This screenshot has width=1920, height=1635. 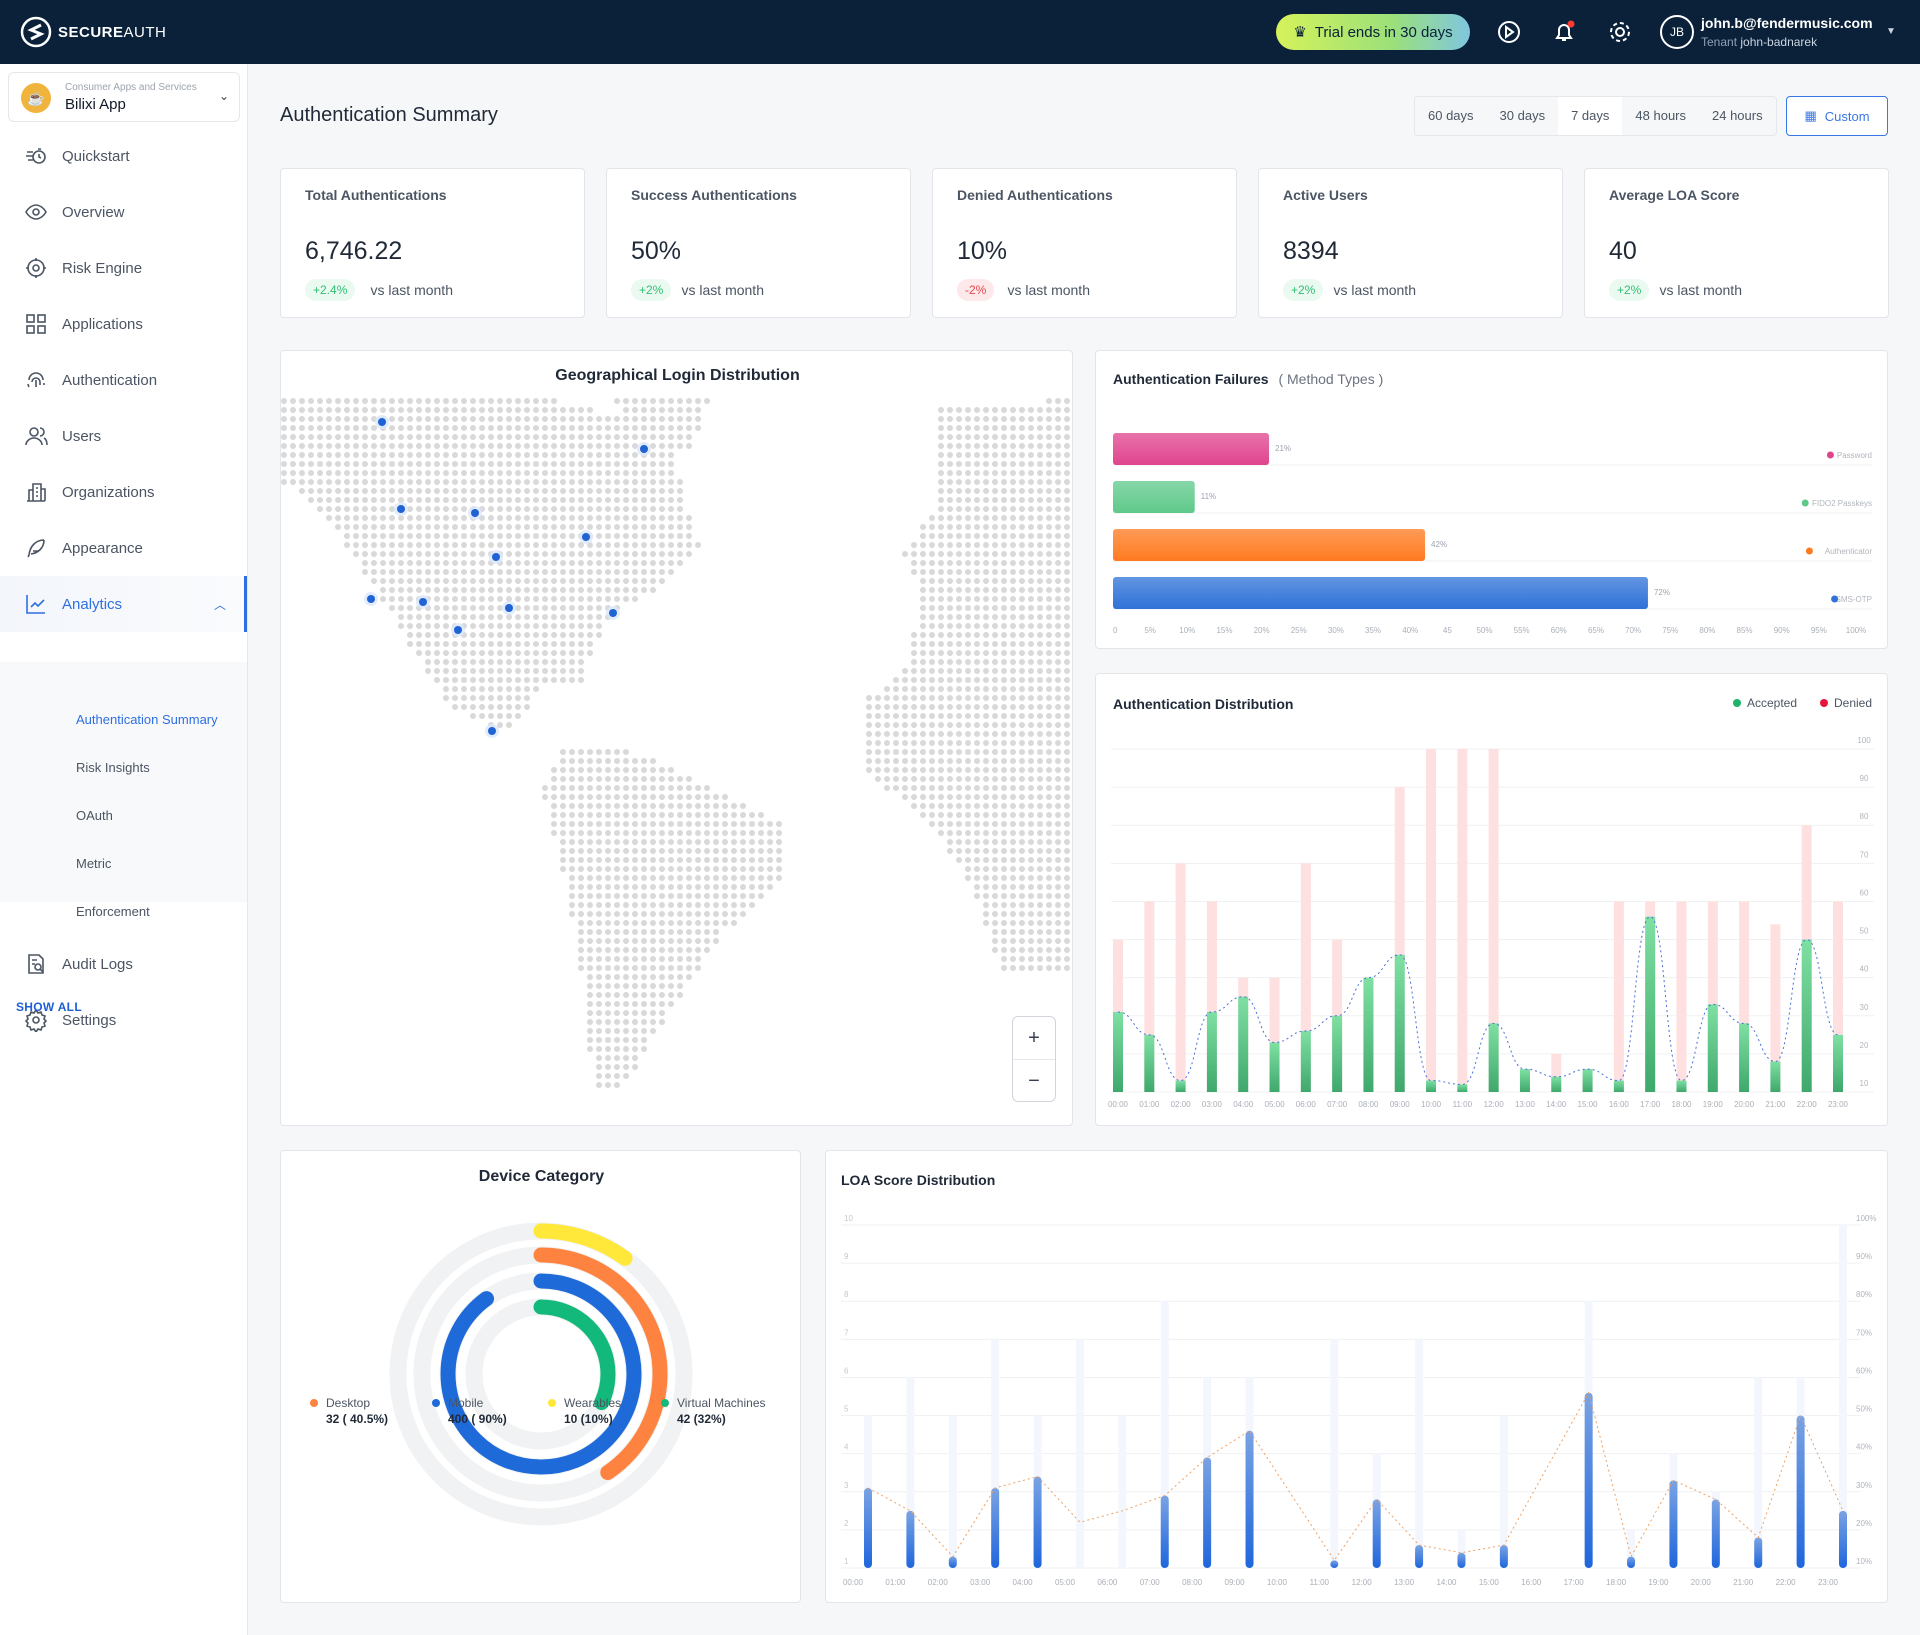 I want to click on zoom-out-button: −, so click(x=1034, y=1081).